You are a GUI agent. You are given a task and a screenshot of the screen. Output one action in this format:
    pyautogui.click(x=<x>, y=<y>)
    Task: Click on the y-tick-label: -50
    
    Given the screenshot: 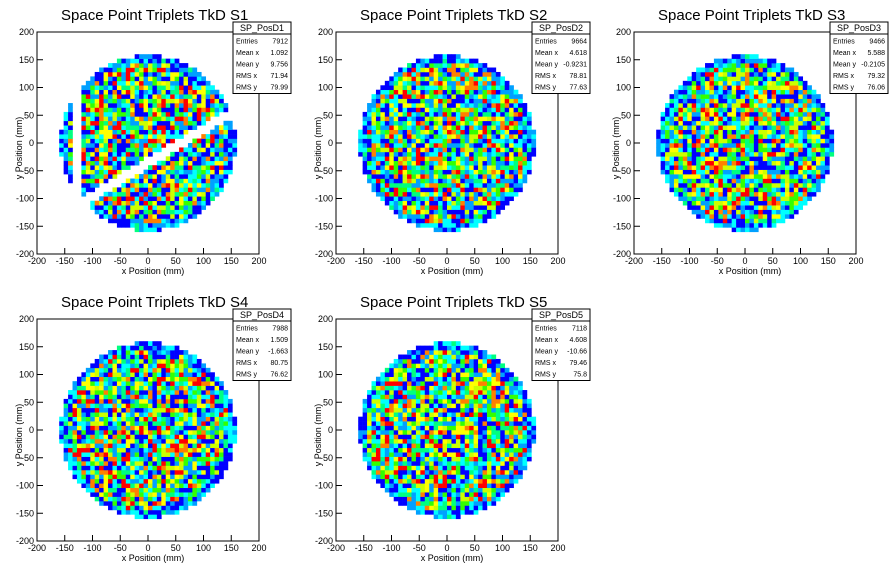 What is the action you would take?
    pyautogui.click(x=27, y=171)
    